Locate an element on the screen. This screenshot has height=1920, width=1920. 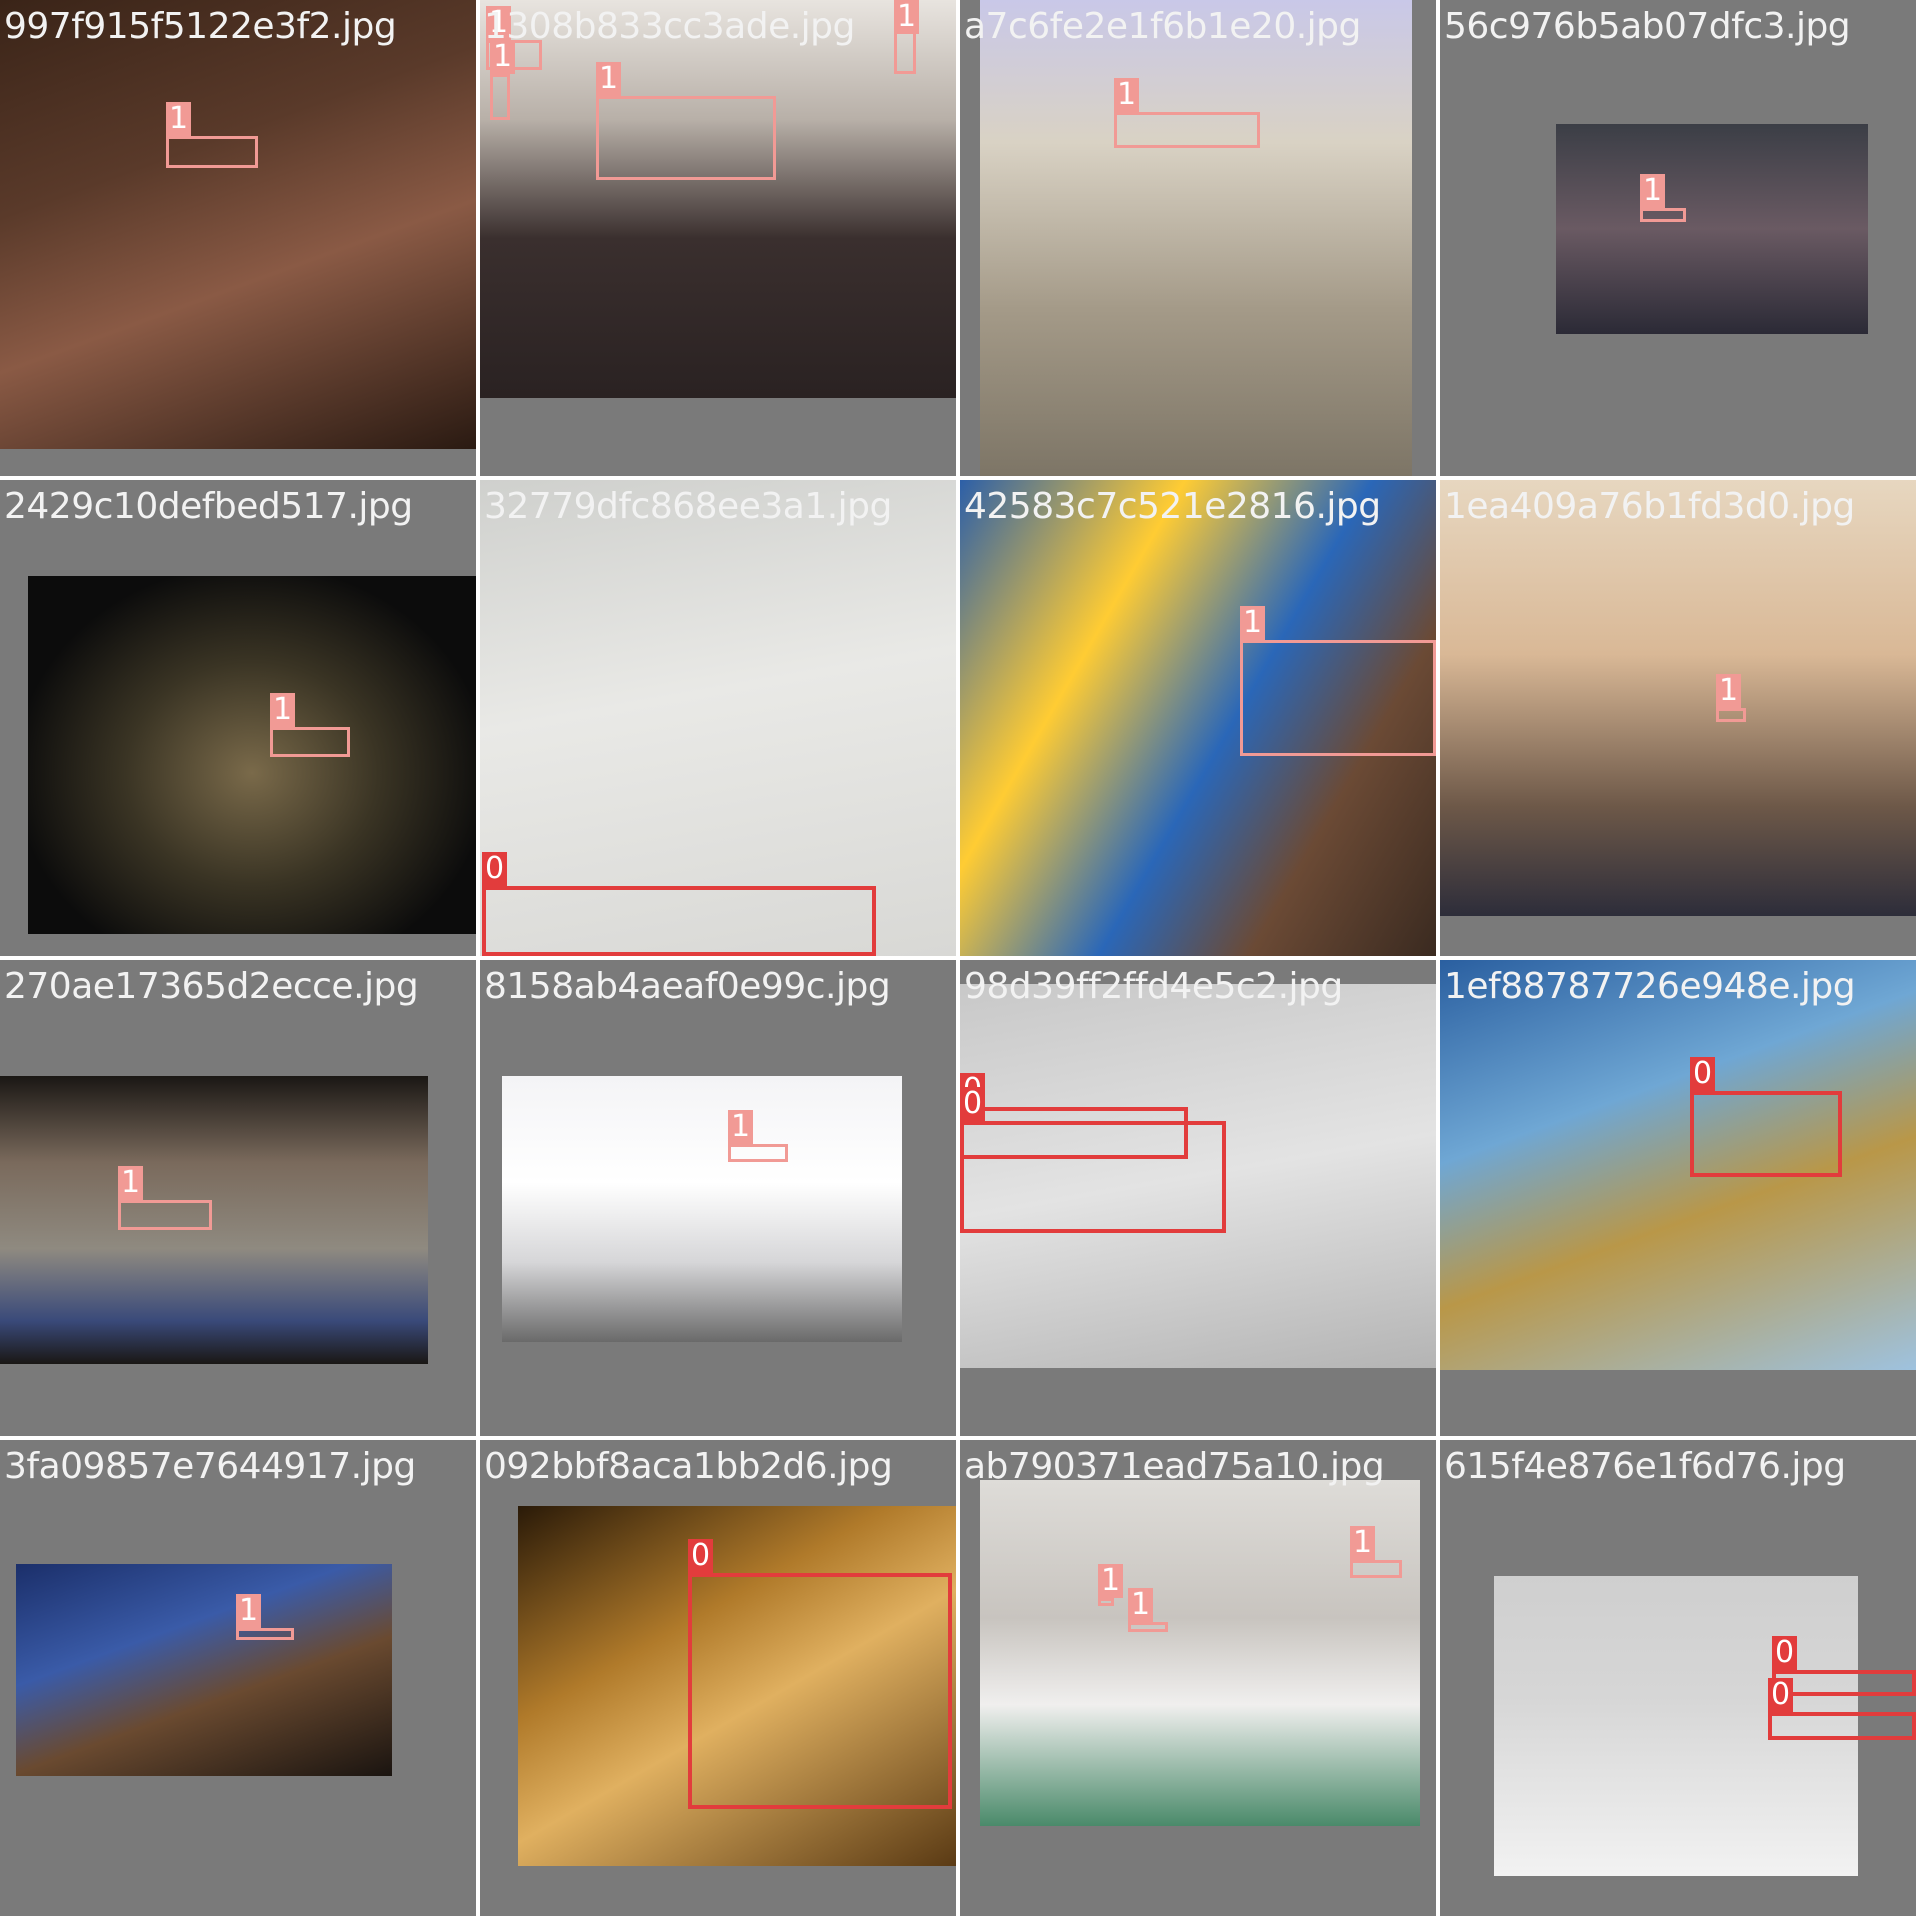
mosaic-tile: 997f915f5122e3f2.jpg 1 is located at coordinates (238, 238).